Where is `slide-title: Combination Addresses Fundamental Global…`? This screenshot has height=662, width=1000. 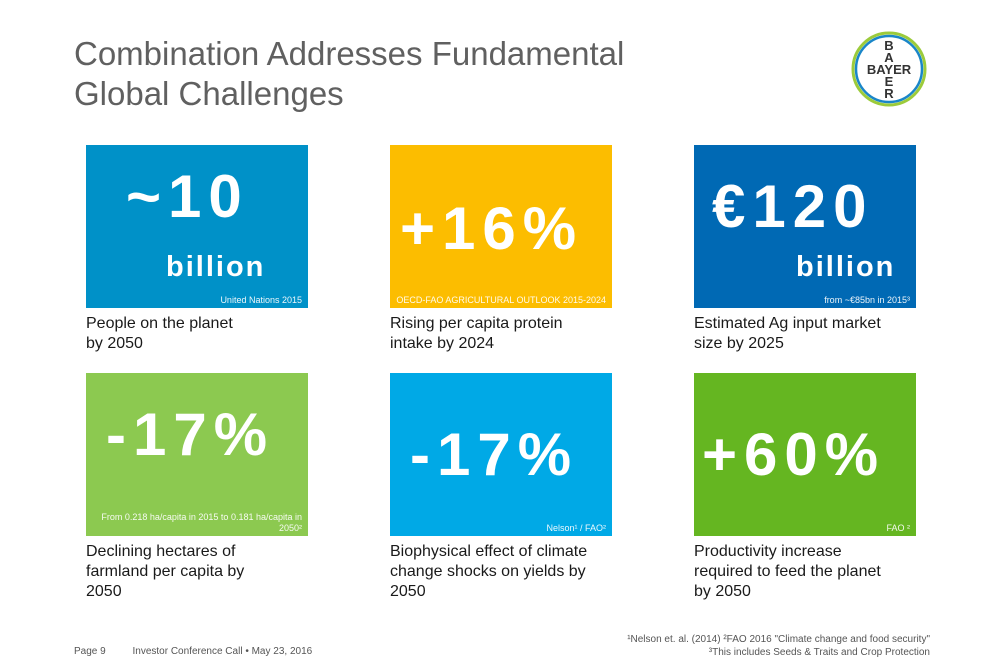
slide-title: Combination Addresses Fundamental Global… is located at coordinates (424, 74).